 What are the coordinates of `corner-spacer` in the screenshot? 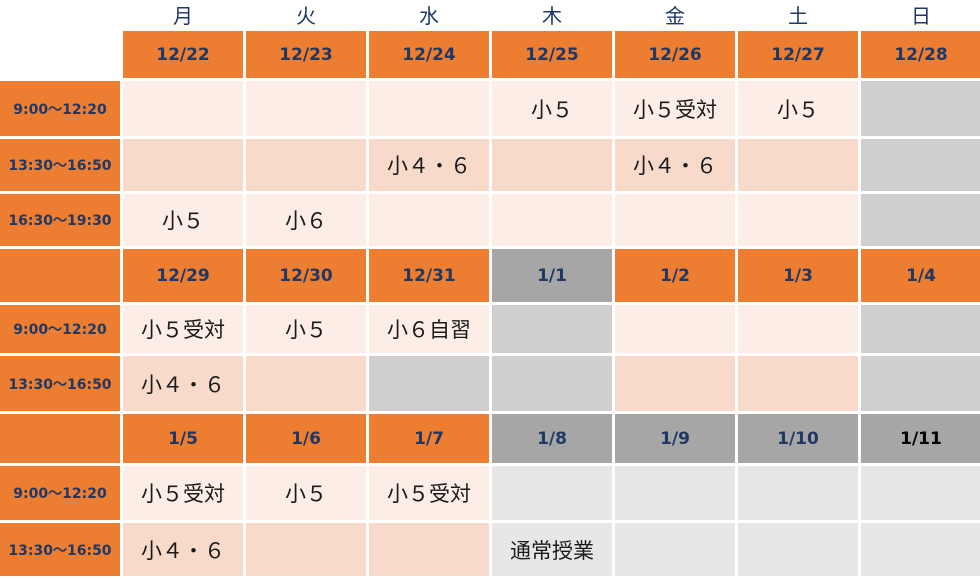 It's located at (60, 14).